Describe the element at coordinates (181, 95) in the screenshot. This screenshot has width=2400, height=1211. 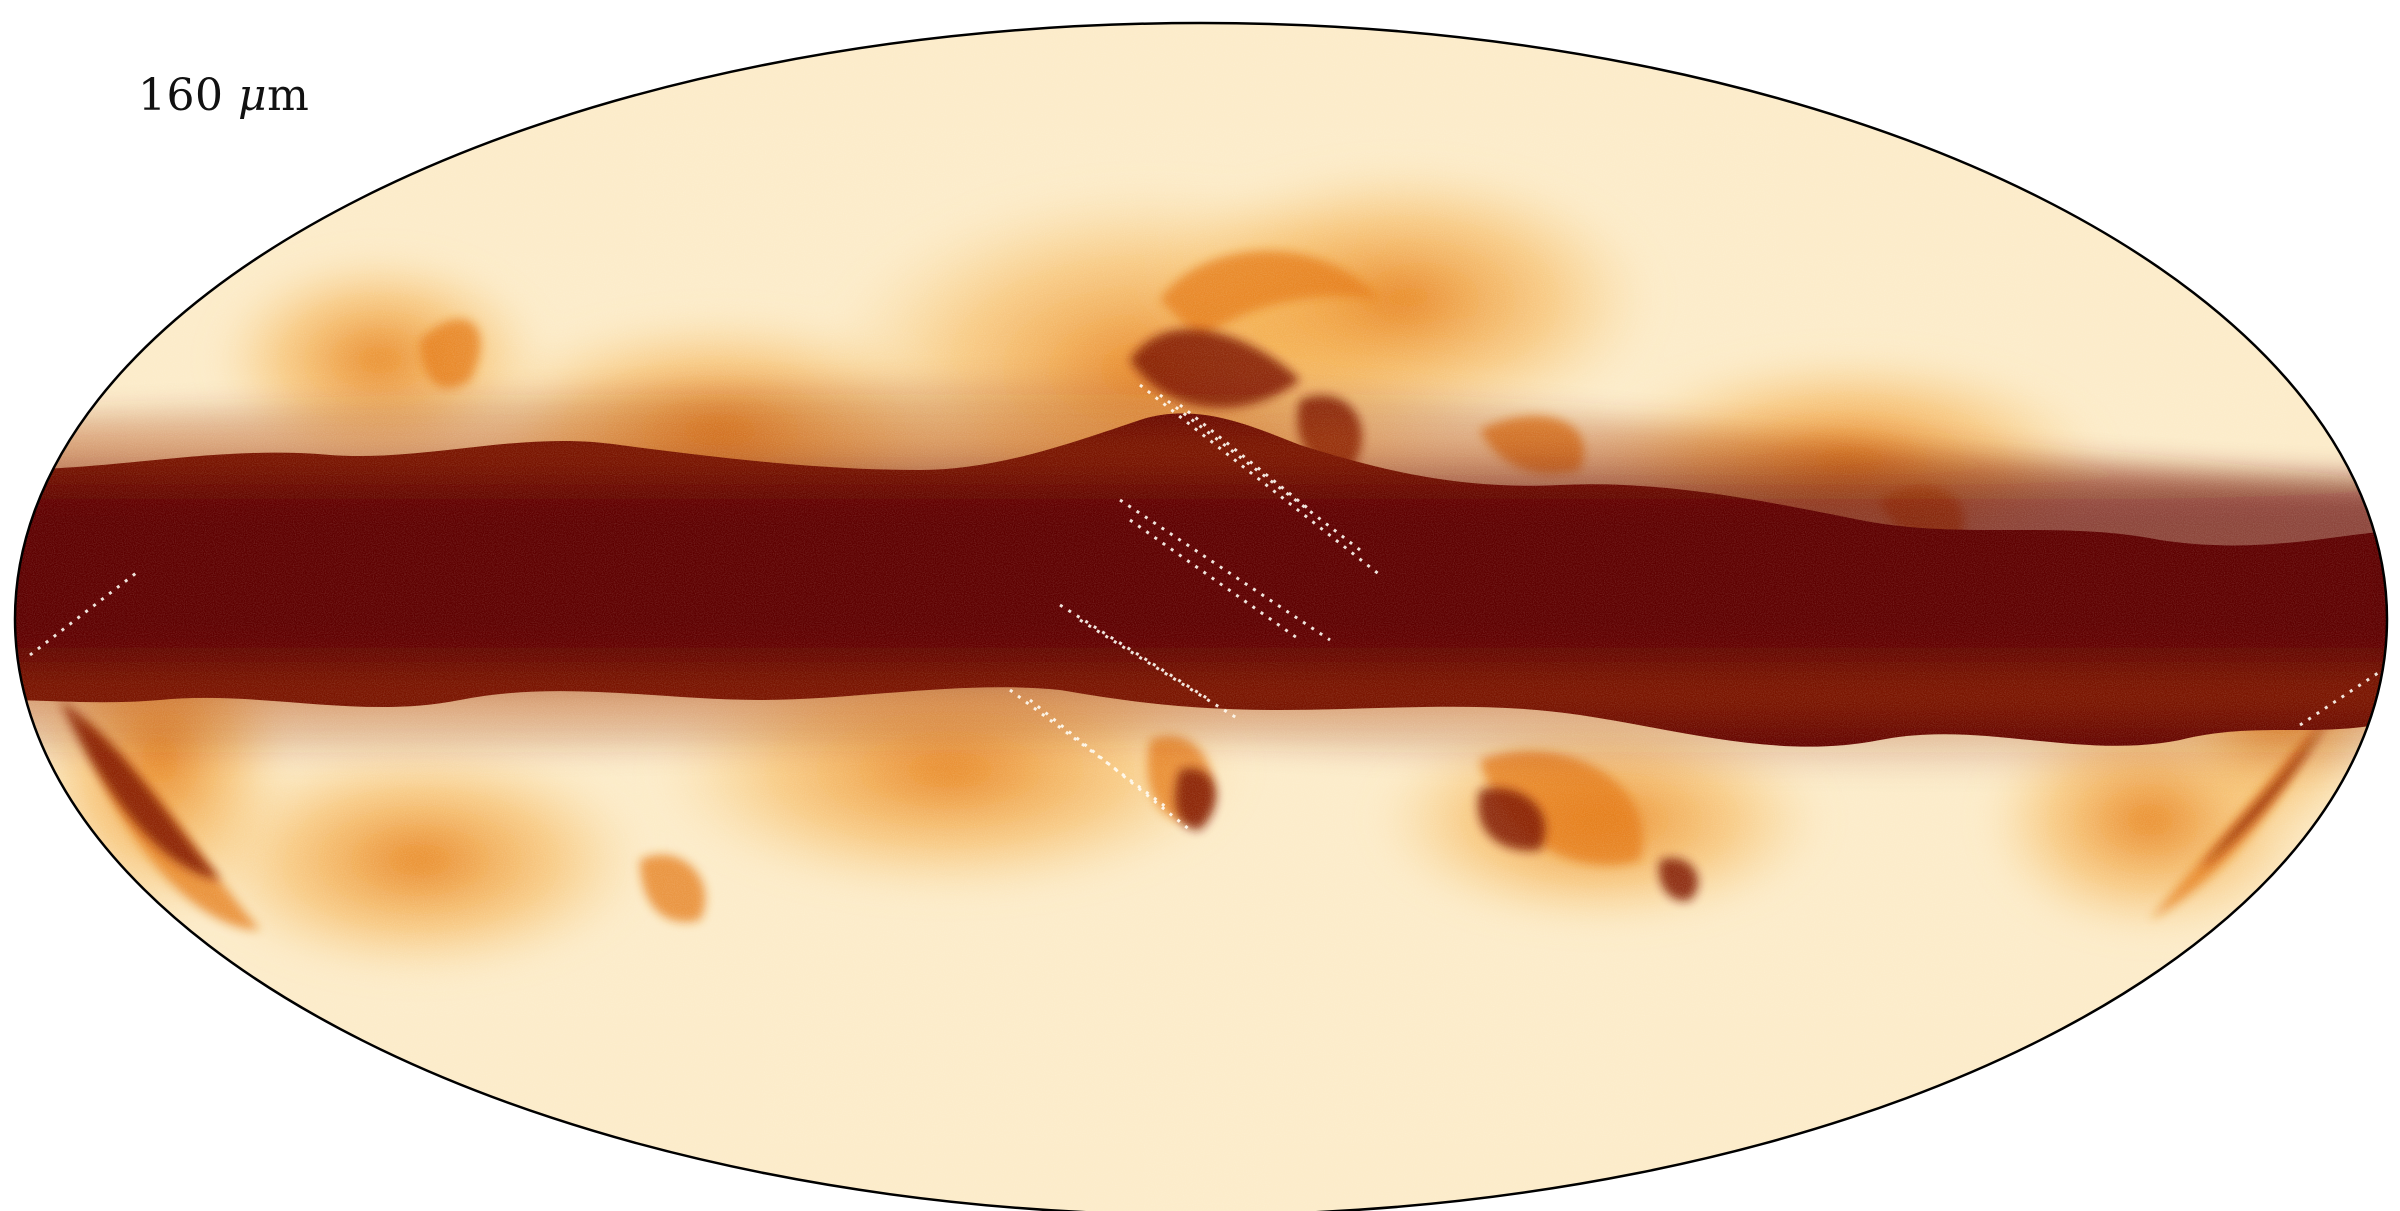
I see `wavelength-value: 160` at that location.